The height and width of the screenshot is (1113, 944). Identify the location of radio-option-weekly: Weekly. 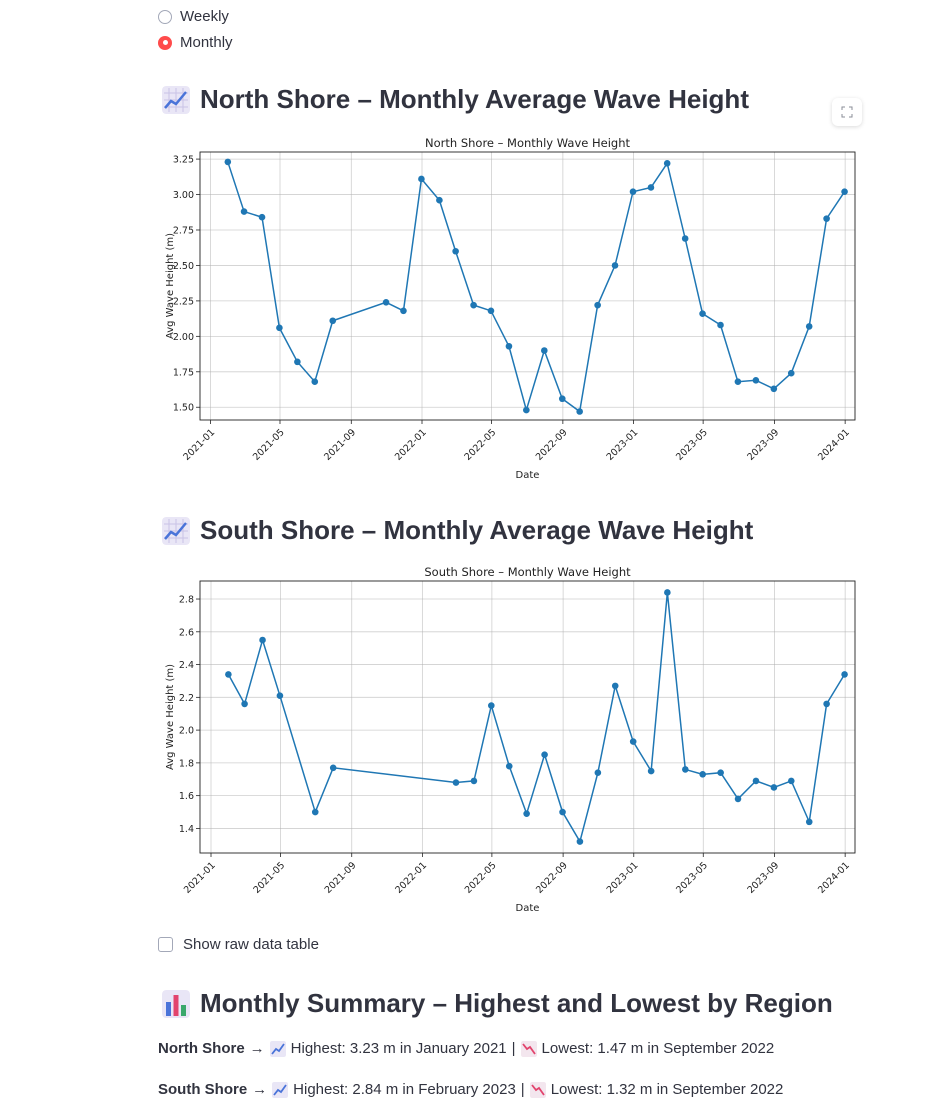
(193, 16).